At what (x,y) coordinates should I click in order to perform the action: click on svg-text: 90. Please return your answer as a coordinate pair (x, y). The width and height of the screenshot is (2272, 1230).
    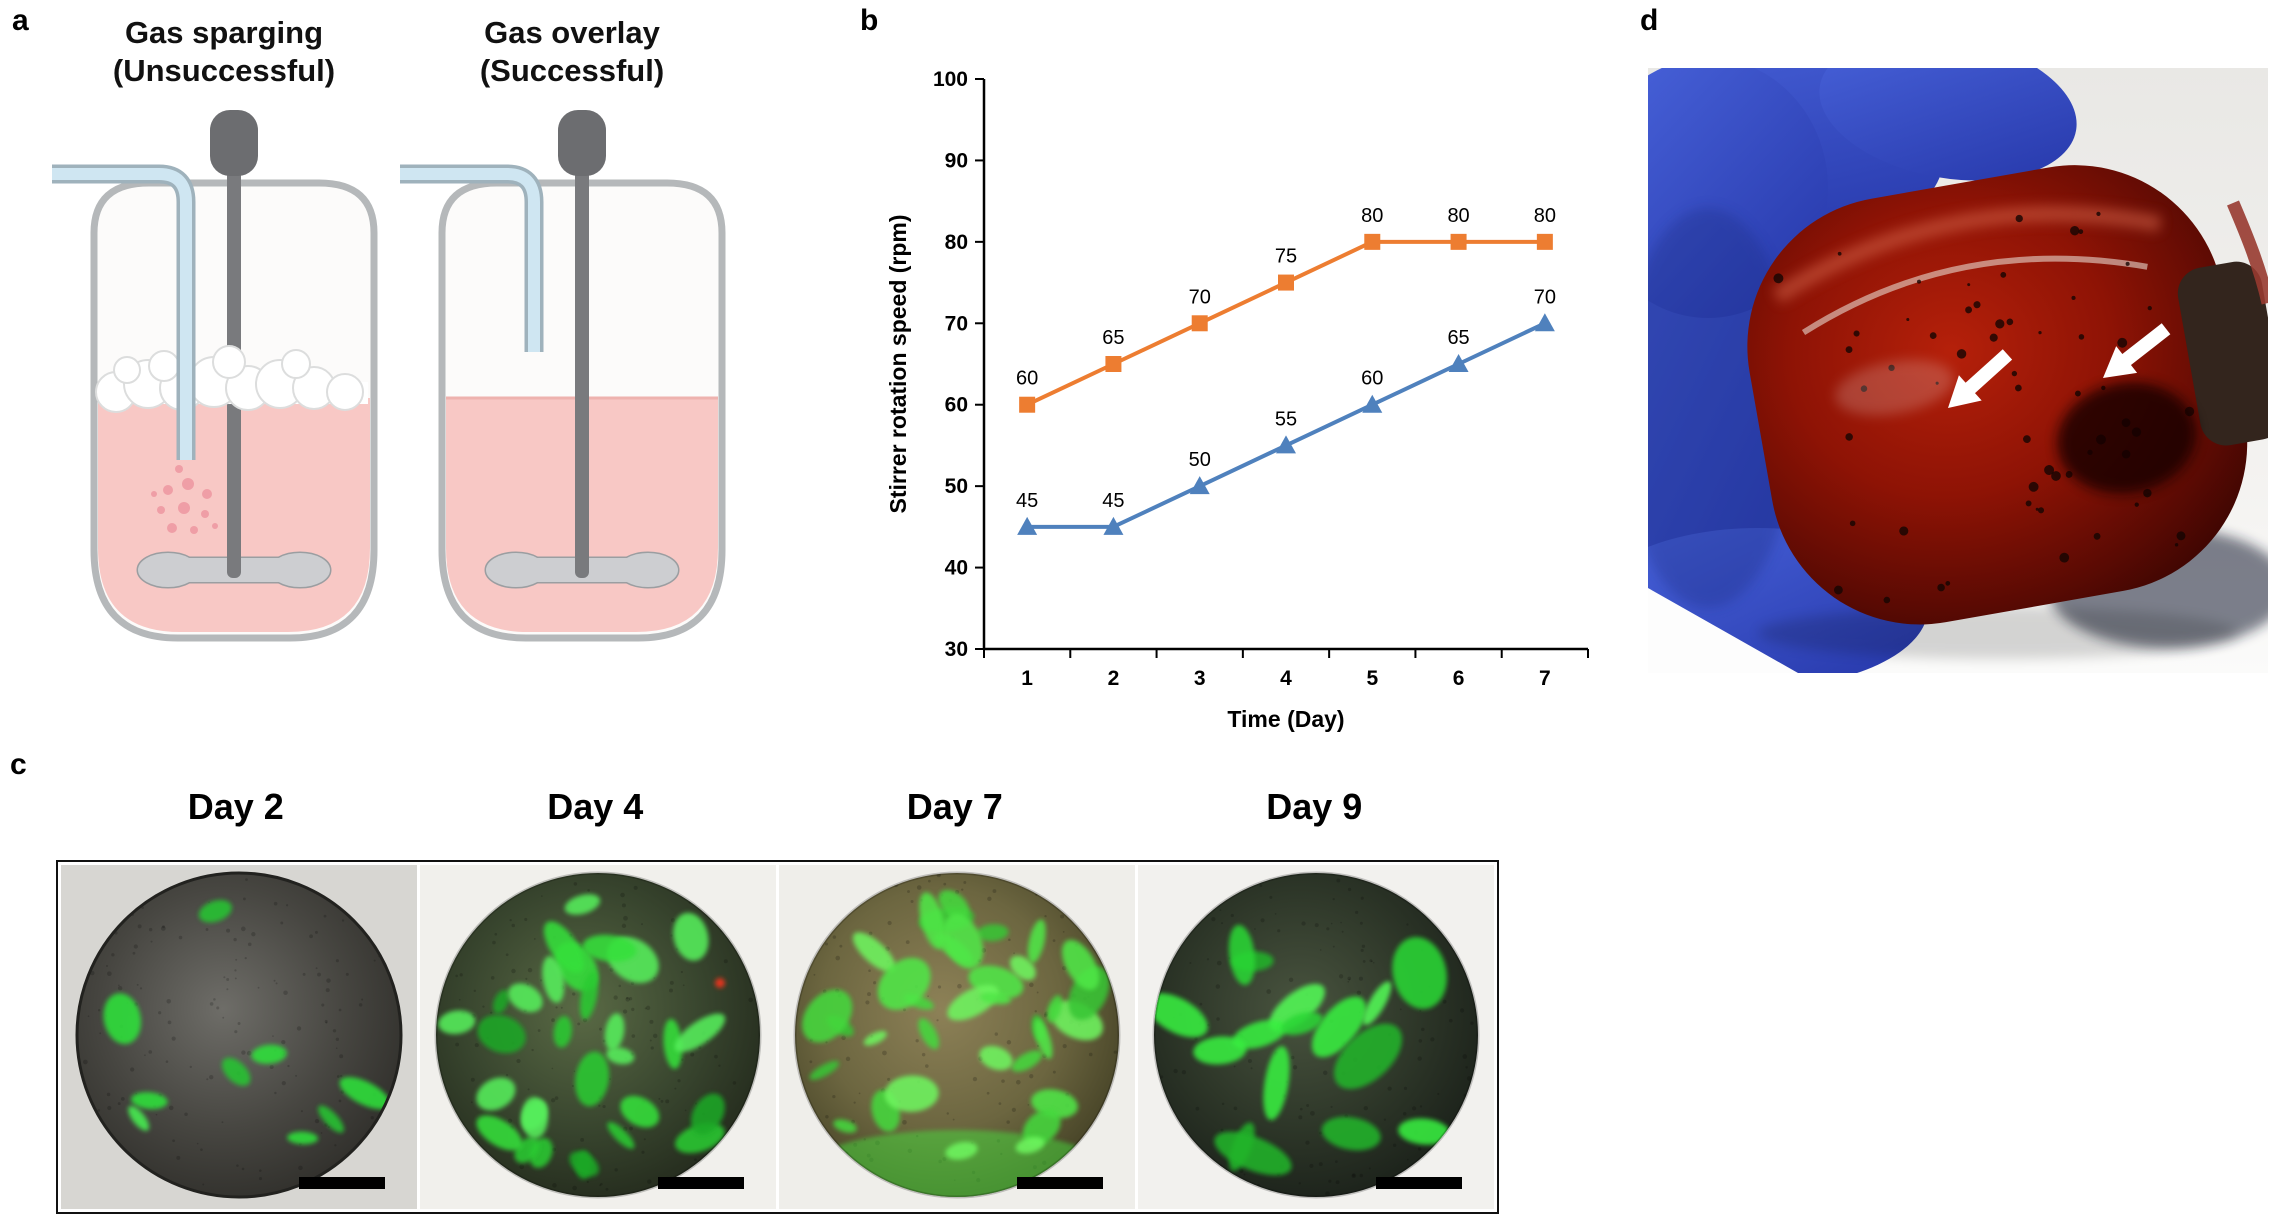
    Looking at the image, I should click on (956, 160).